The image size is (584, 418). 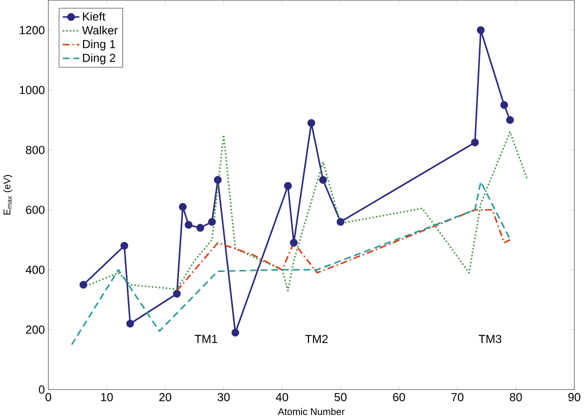 I want to click on y-tick-label: 1000, so click(x=32, y=90).